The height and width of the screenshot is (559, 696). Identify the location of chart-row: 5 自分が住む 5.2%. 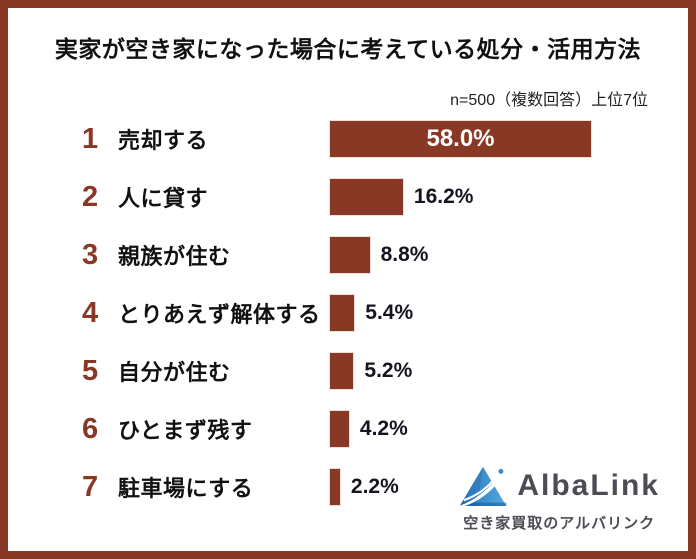
(348, 371).